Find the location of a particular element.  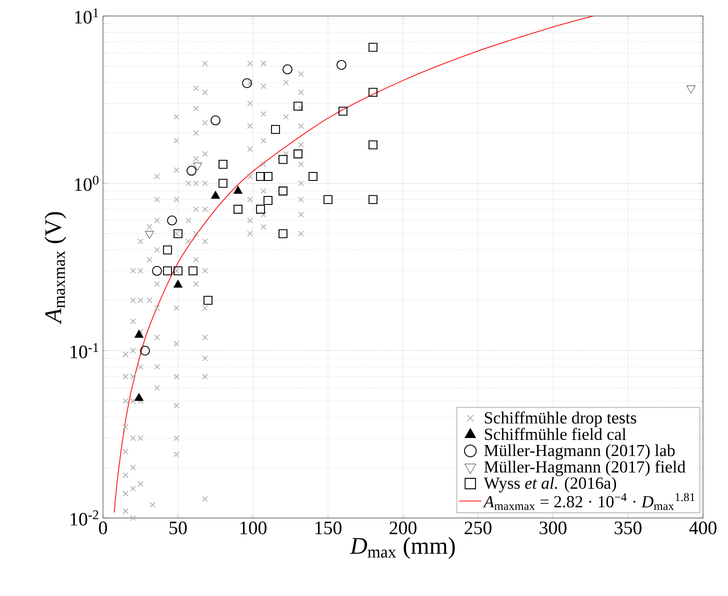

y-tick-label: 10$^{-1}$ is located at coordinates (84, 350).